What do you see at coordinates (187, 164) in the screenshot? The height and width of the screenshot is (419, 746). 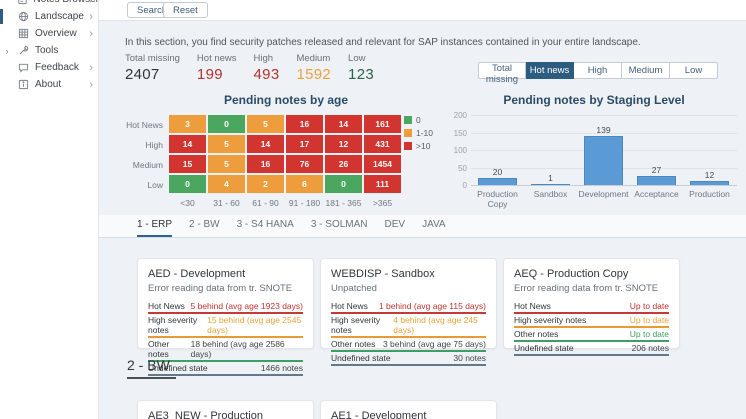 I see `heatmap-cell: 15` at bounding box center [187, 164].